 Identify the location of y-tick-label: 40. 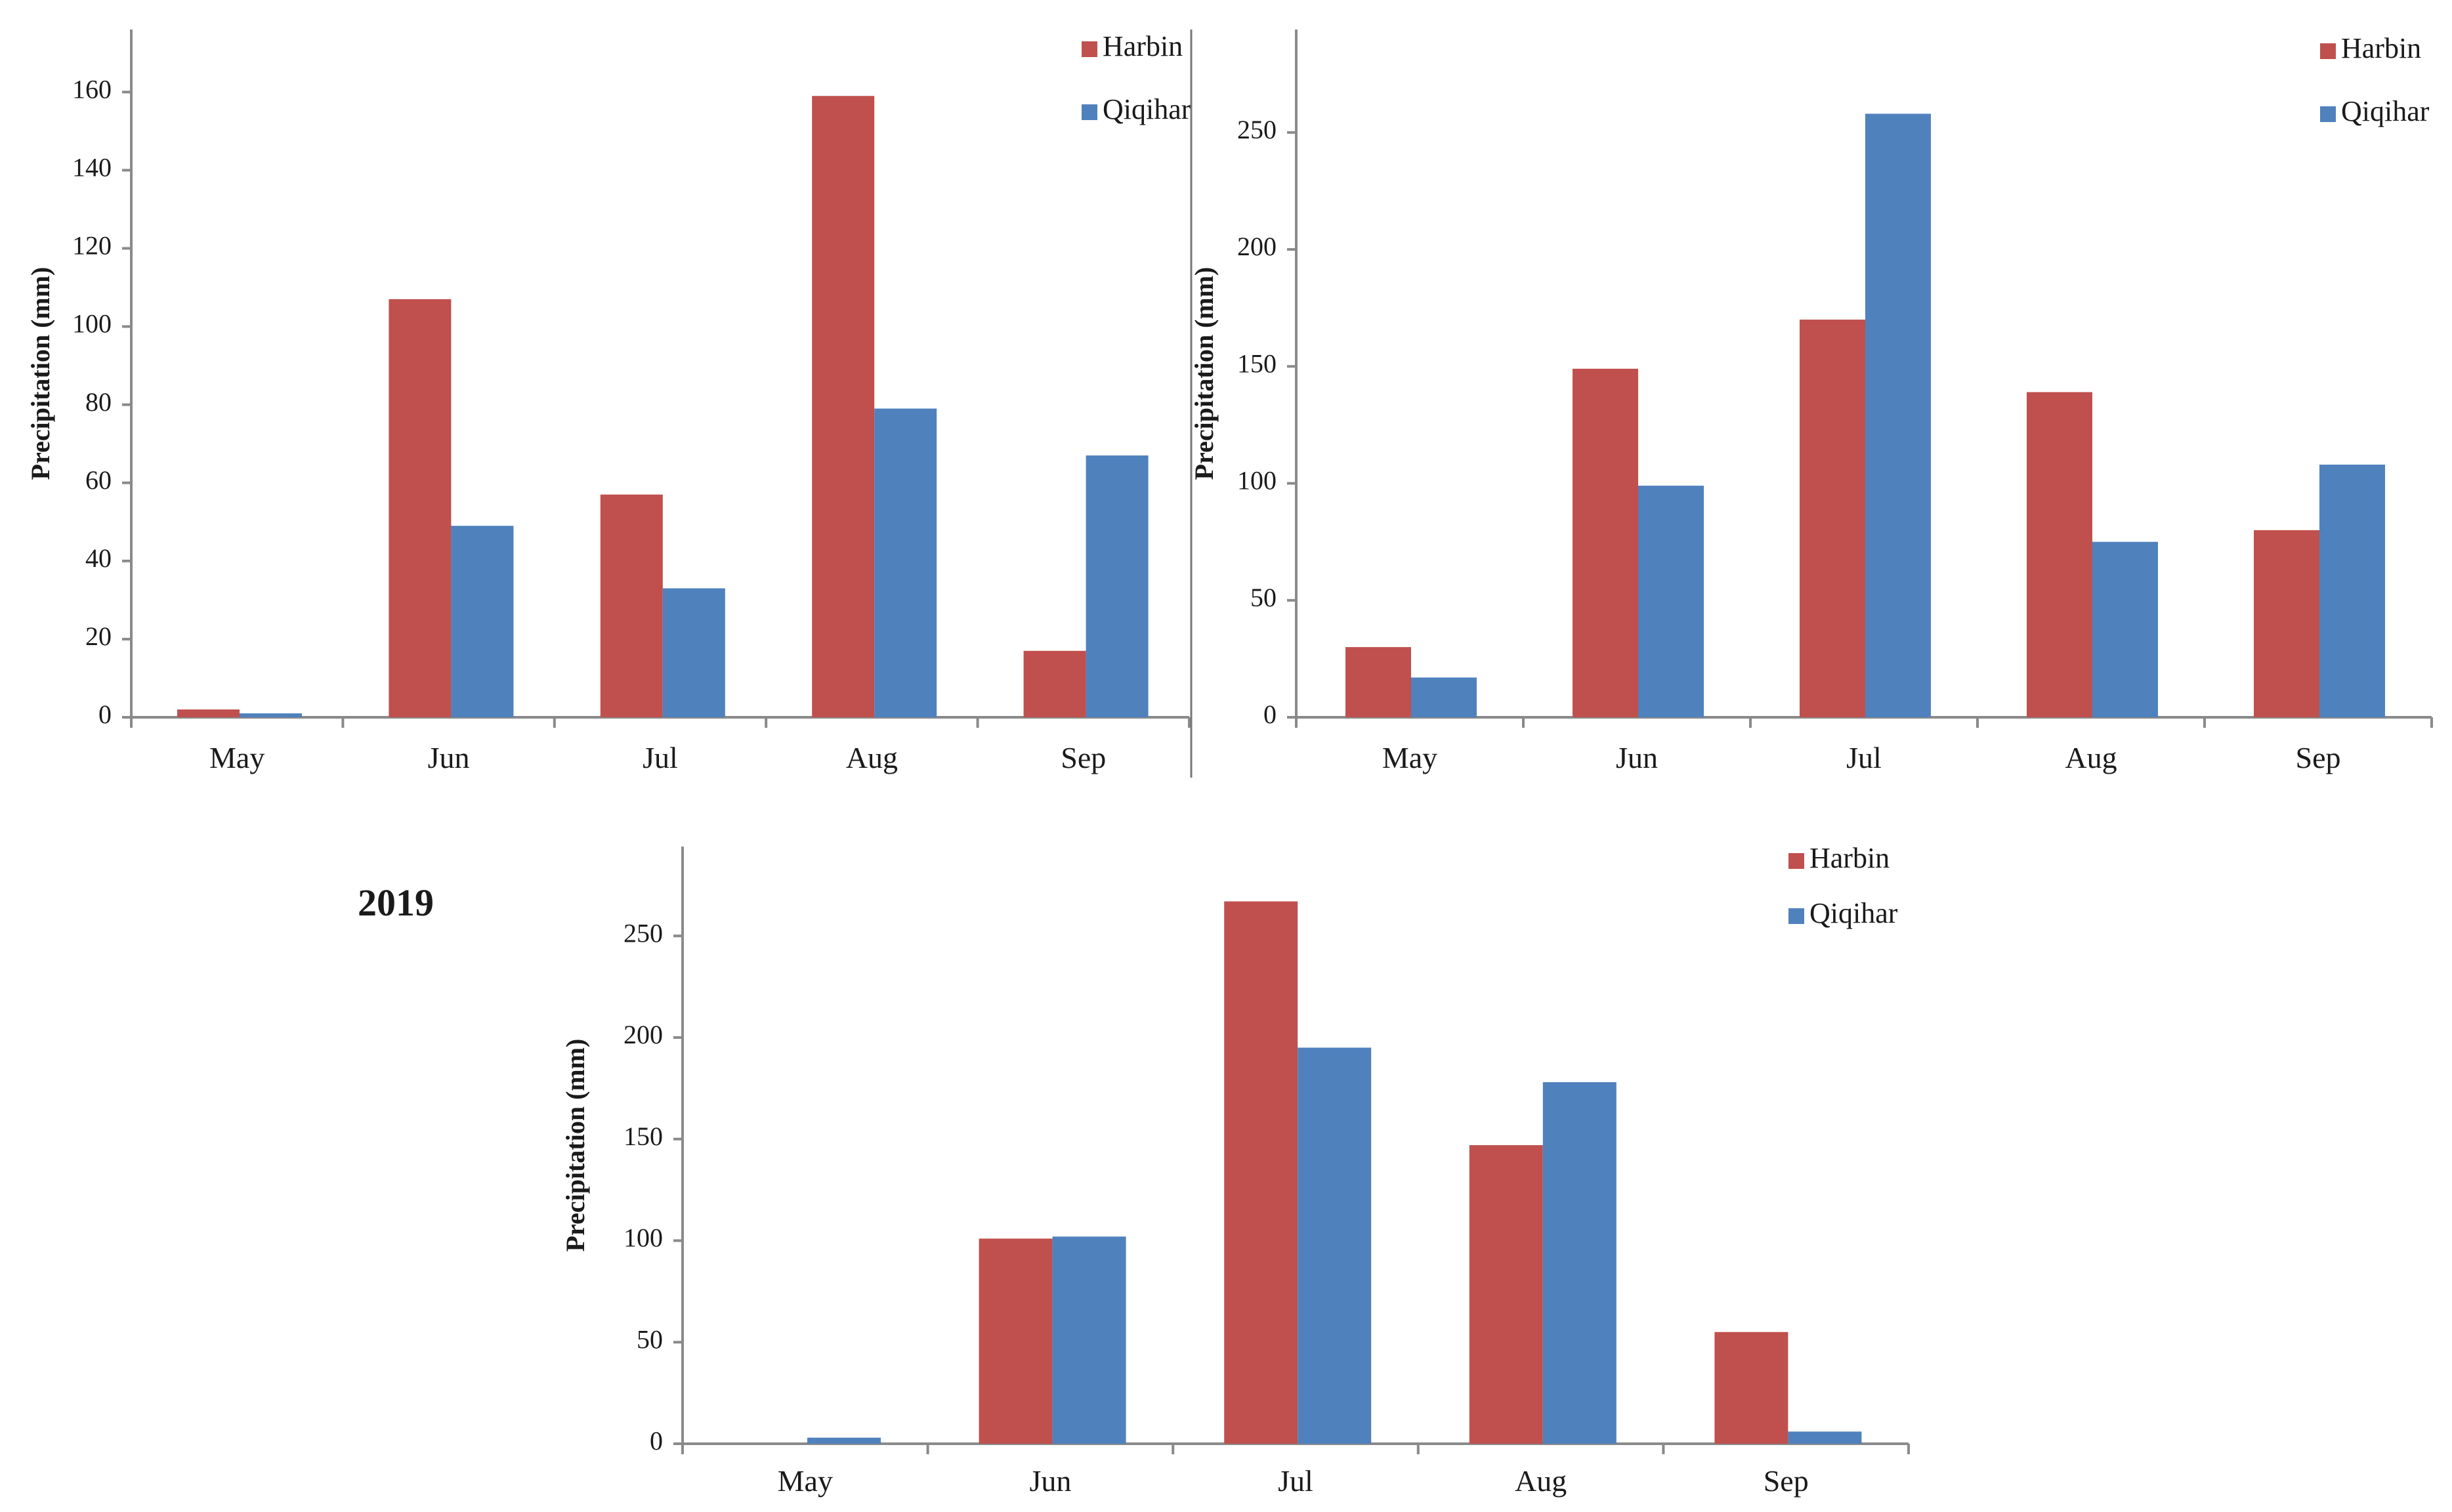
(98, 558).